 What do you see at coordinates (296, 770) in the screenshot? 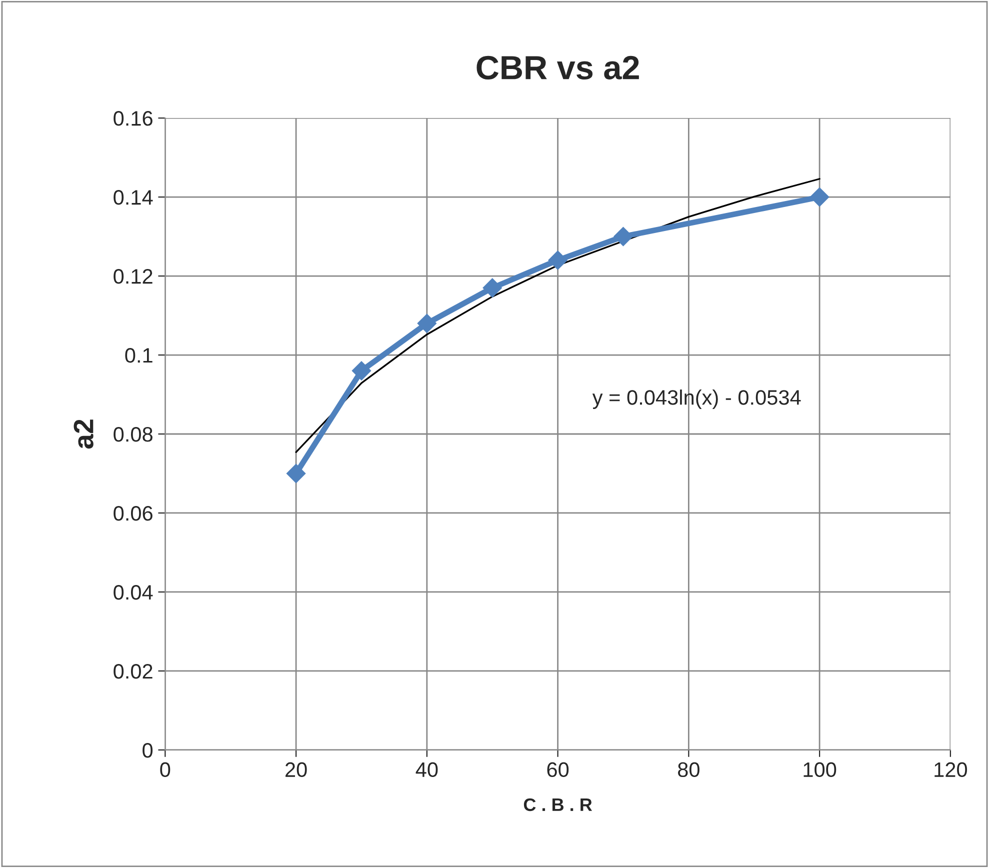
I see `x-tick-label: 20` at bounding box center [296, 770].